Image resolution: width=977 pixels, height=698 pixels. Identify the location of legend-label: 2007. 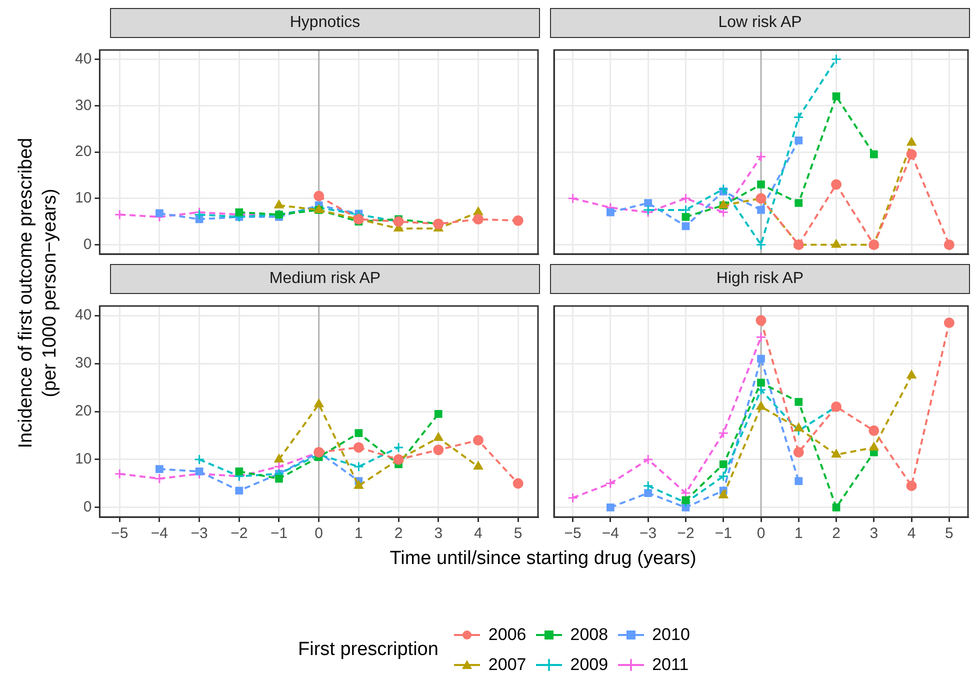
(507, 665).